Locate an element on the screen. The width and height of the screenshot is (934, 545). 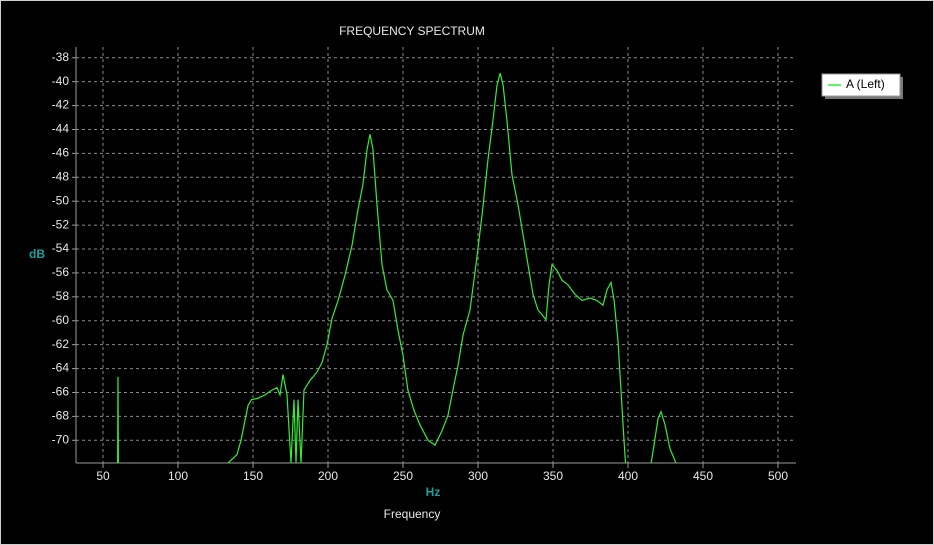
chart-title: FREQUENCY SPECTRUM is located at coordinates (412, 31).